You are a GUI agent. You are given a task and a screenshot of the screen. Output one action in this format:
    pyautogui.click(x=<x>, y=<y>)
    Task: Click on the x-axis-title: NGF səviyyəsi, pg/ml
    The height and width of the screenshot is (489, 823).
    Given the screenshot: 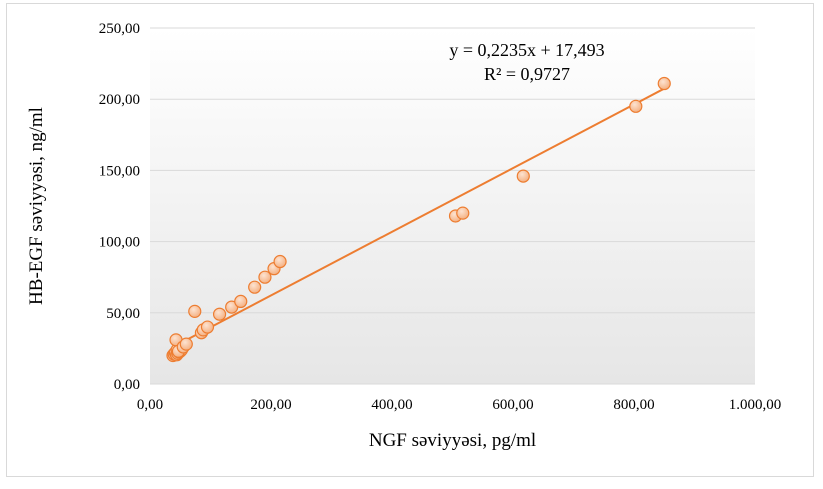 What is the action you would take?
    pyautogui.click(x=452, y=440)
    